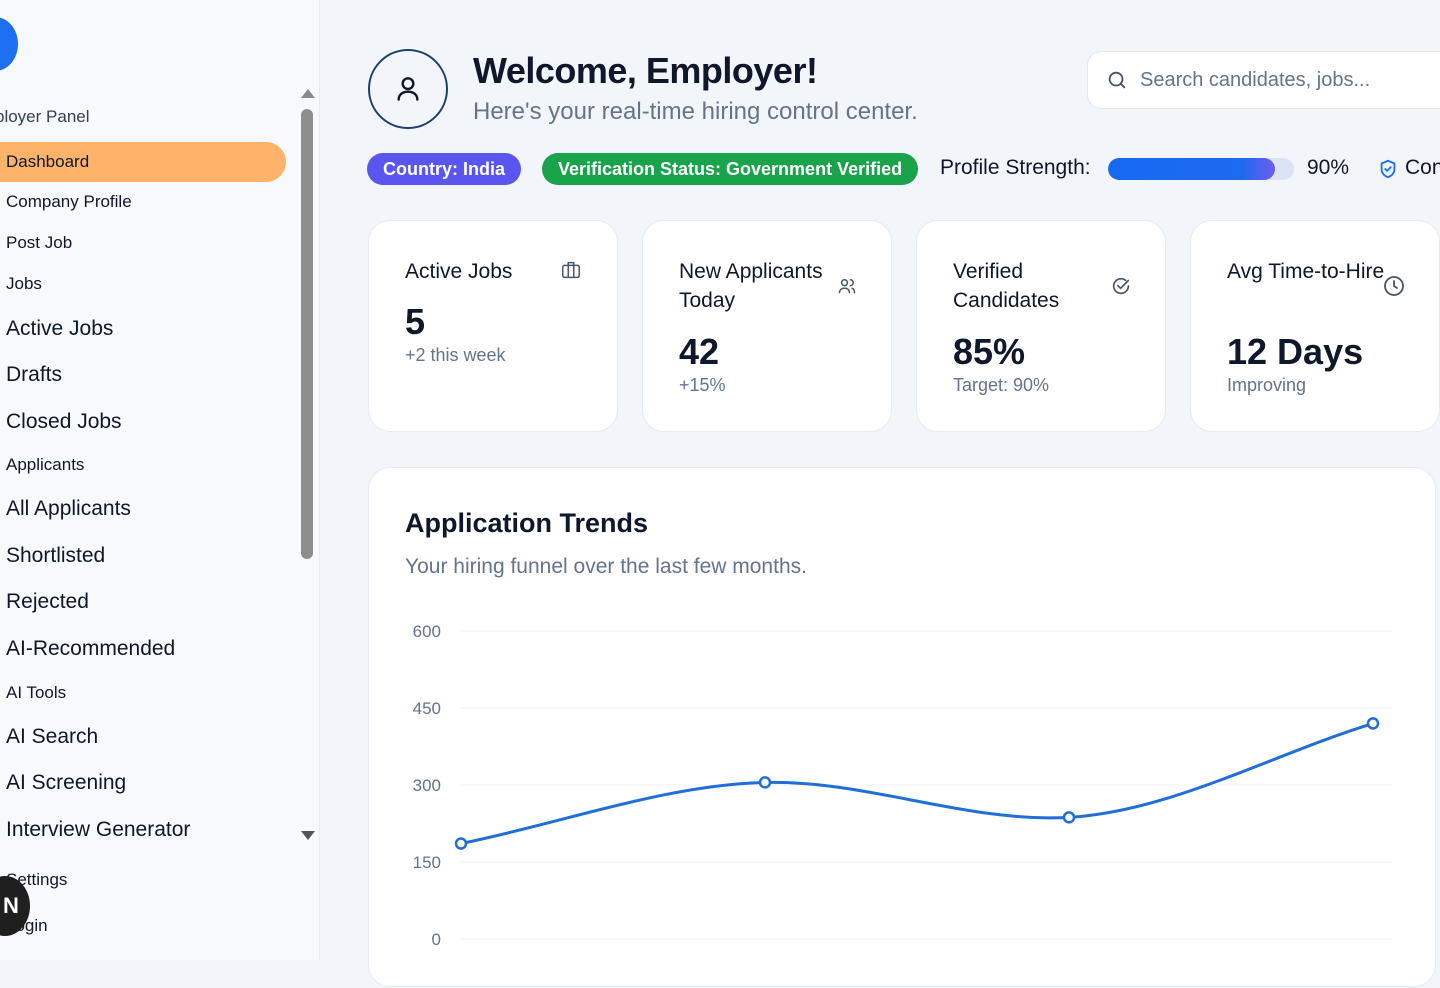 The image size is (1440, 988). What do you see at coordinates (1192, 169) in the screenshot?
I see `profile-strength-fill` at bounding box center [1192, 169].